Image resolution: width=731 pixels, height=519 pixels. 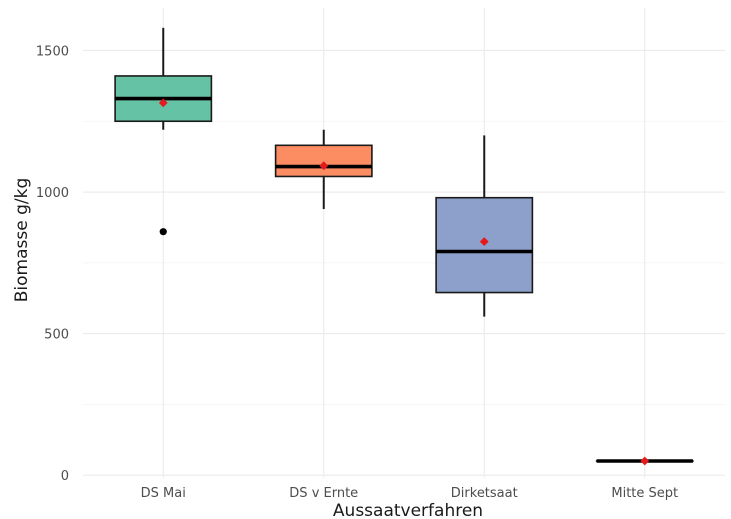 What do you see at coordinates (323, 493) in the screenshot?
I see `x-tick-label: DS v Ernte` at bounding box center [323, 493].